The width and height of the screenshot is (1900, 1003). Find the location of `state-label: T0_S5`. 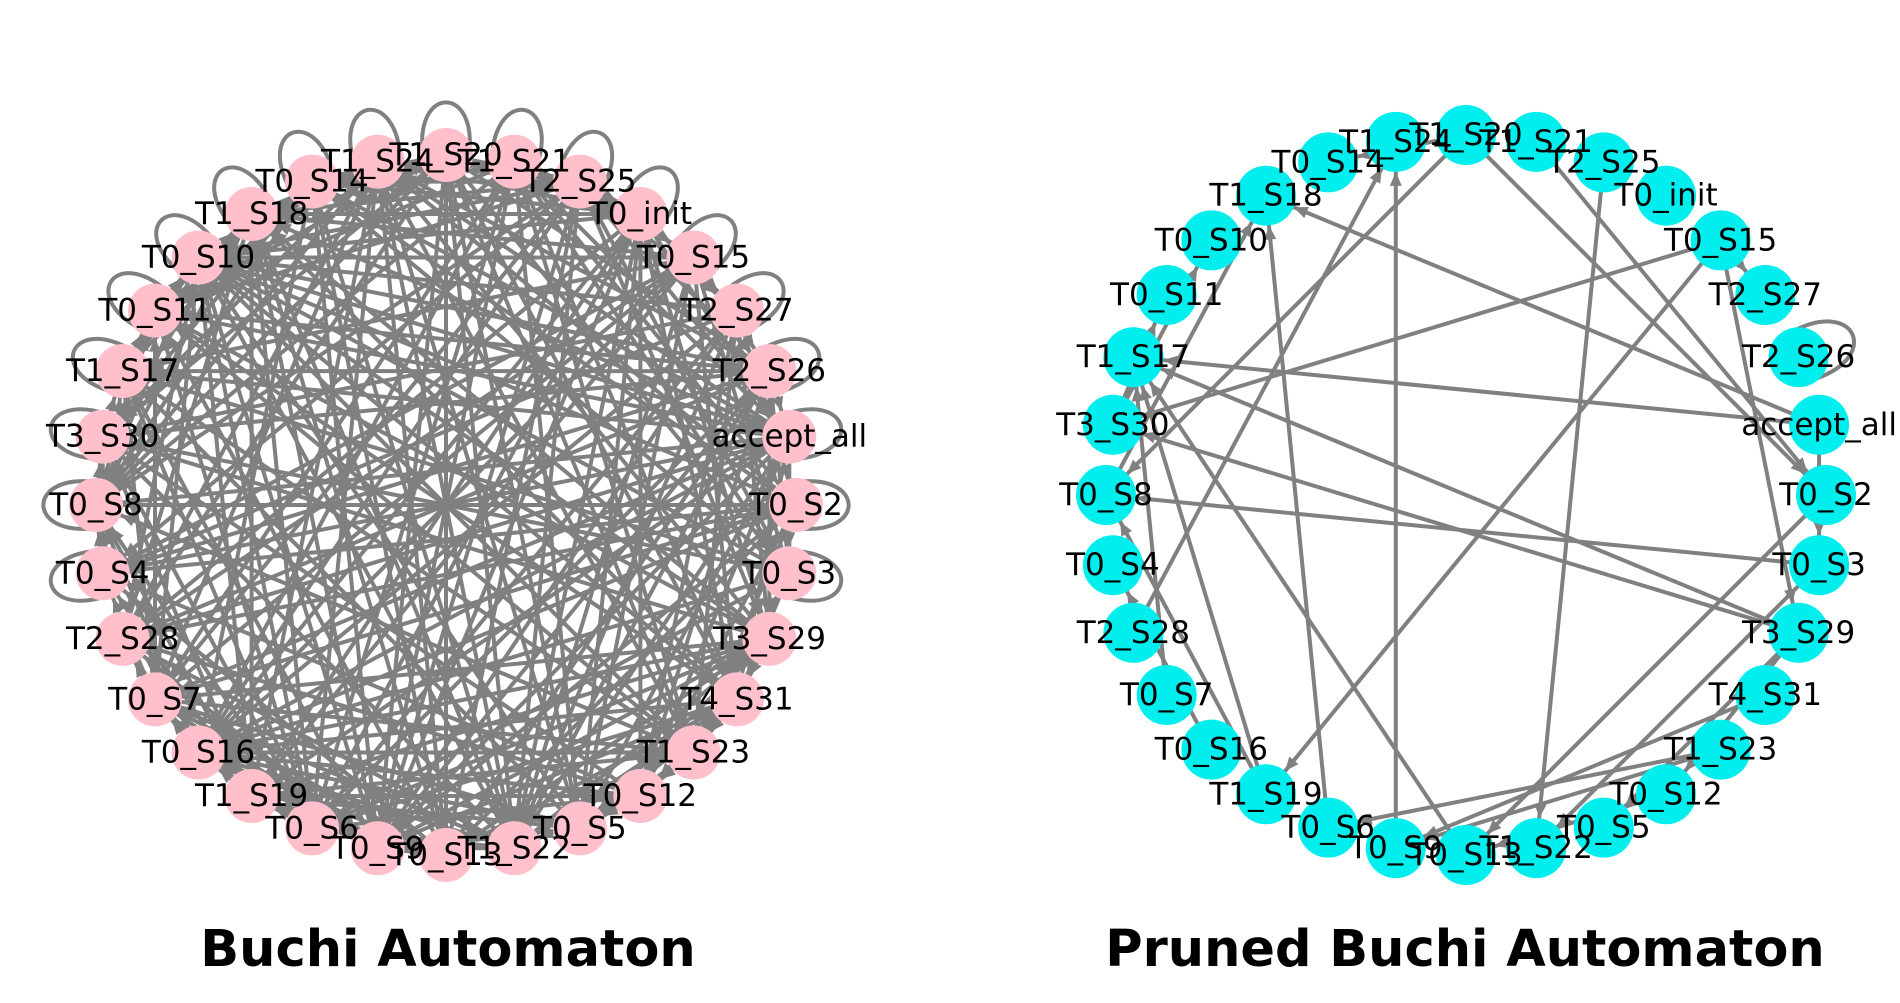

state-label: T0_S5 is located at coordinates (579, 828).